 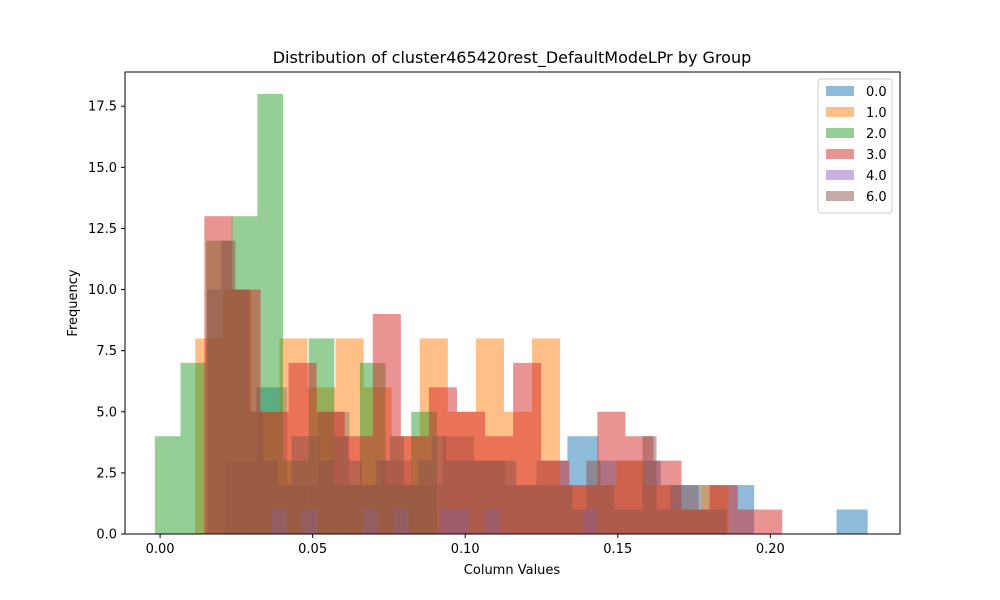 I want to click on y-tick-label: 0.0, so click(x=106, y=535).